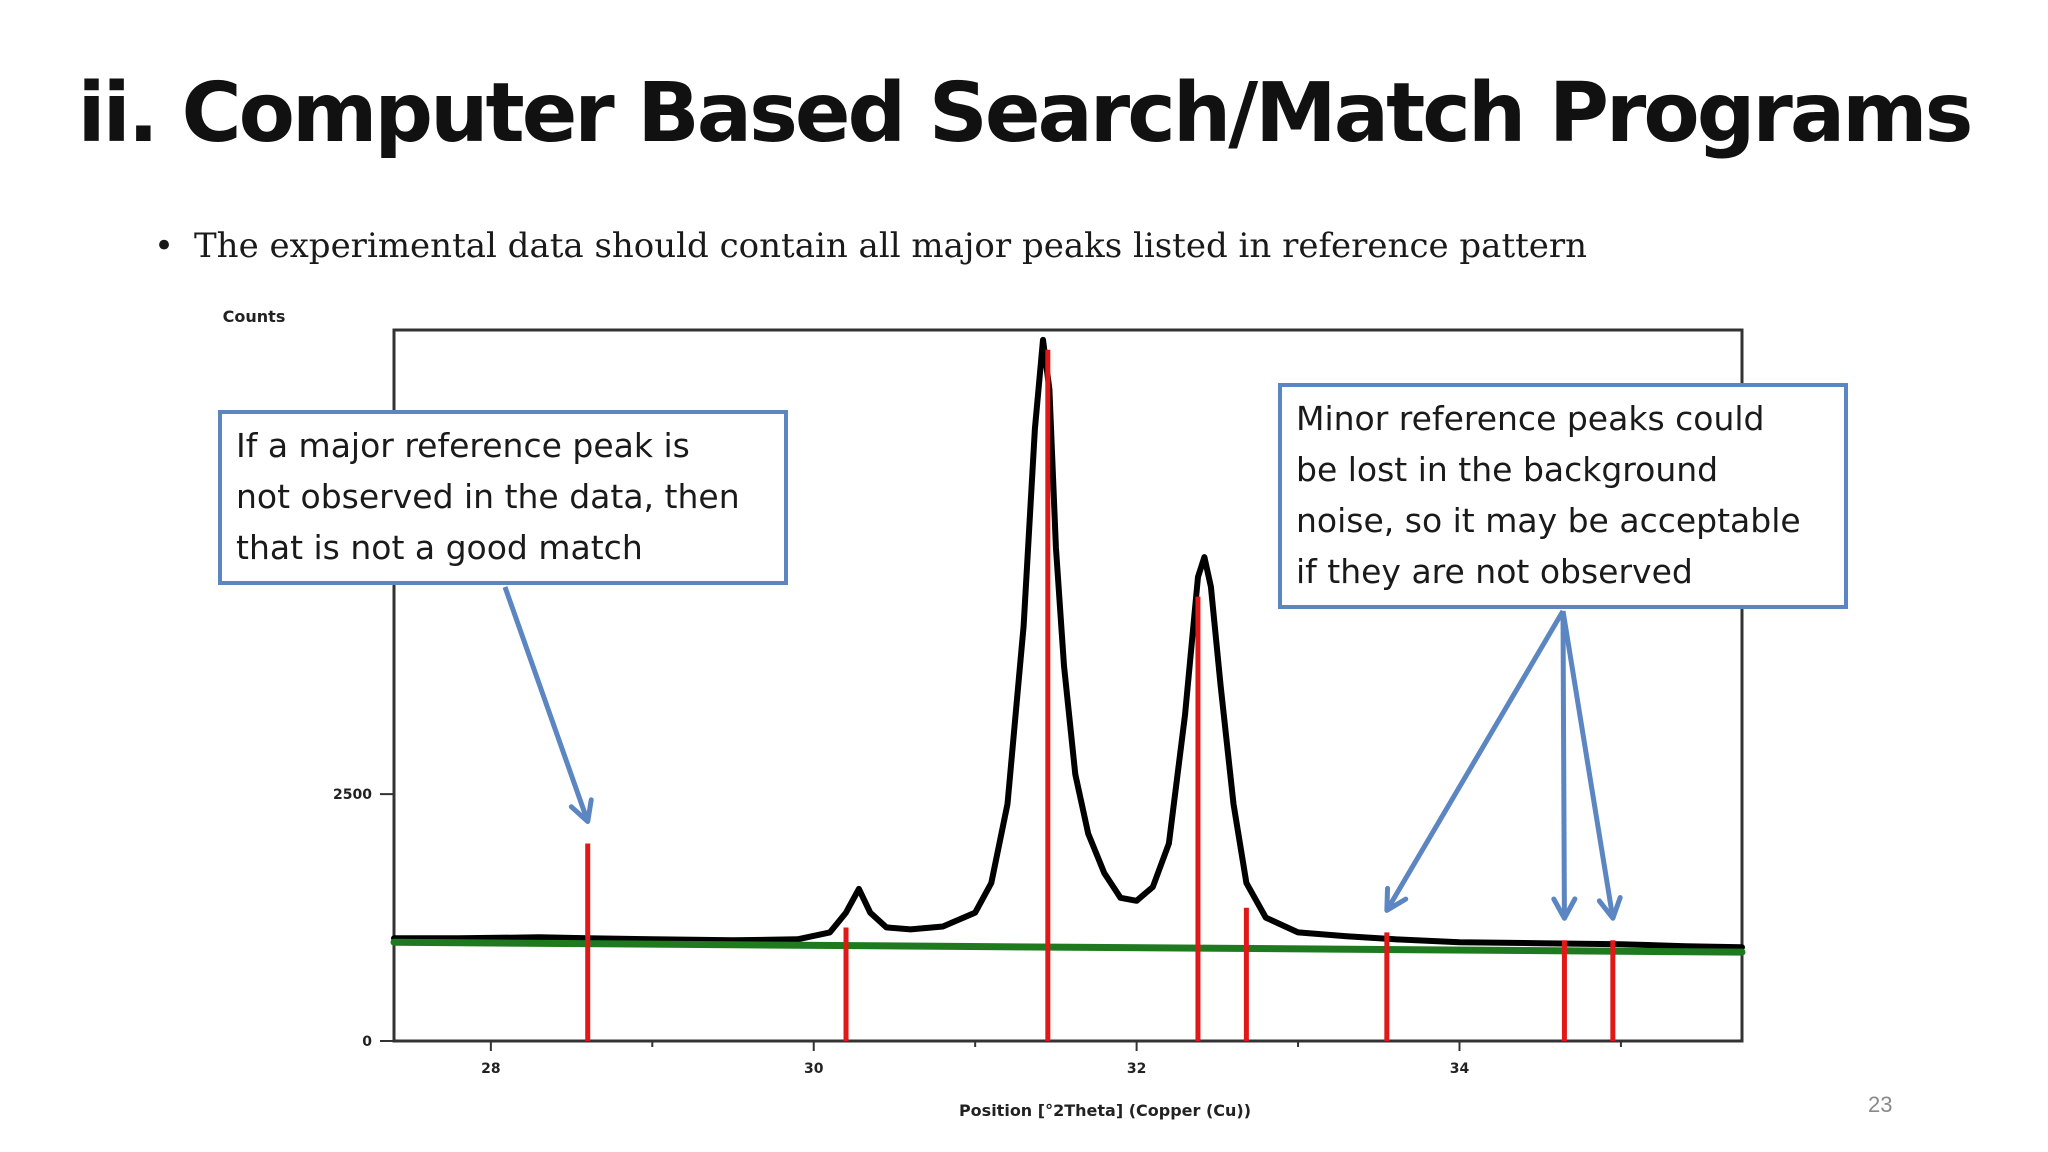 This screenshot has width=2048, height=1152. I want to click on callout-line: Minor reference peaks could, so click(1530, 418).